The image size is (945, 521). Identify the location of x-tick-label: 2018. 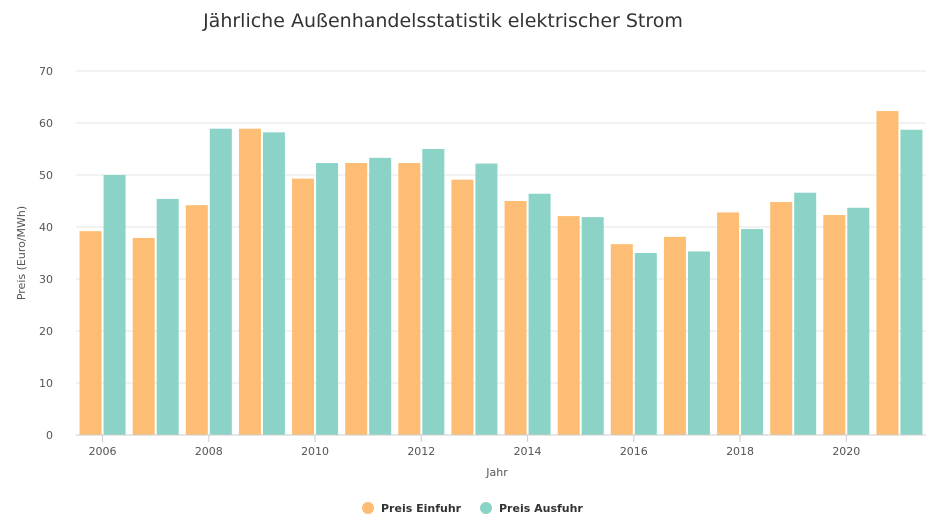
(740, 451).